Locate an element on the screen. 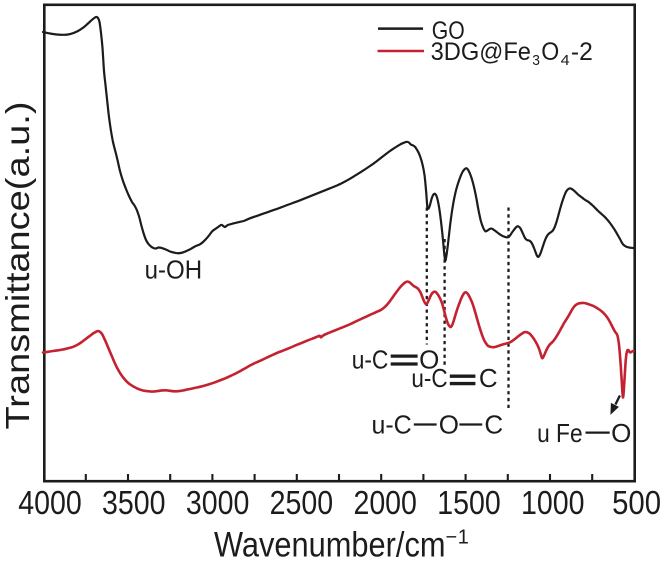 This screenshot has height=562, width=668. svg-text: 3 is located at coordinates (536, 60).